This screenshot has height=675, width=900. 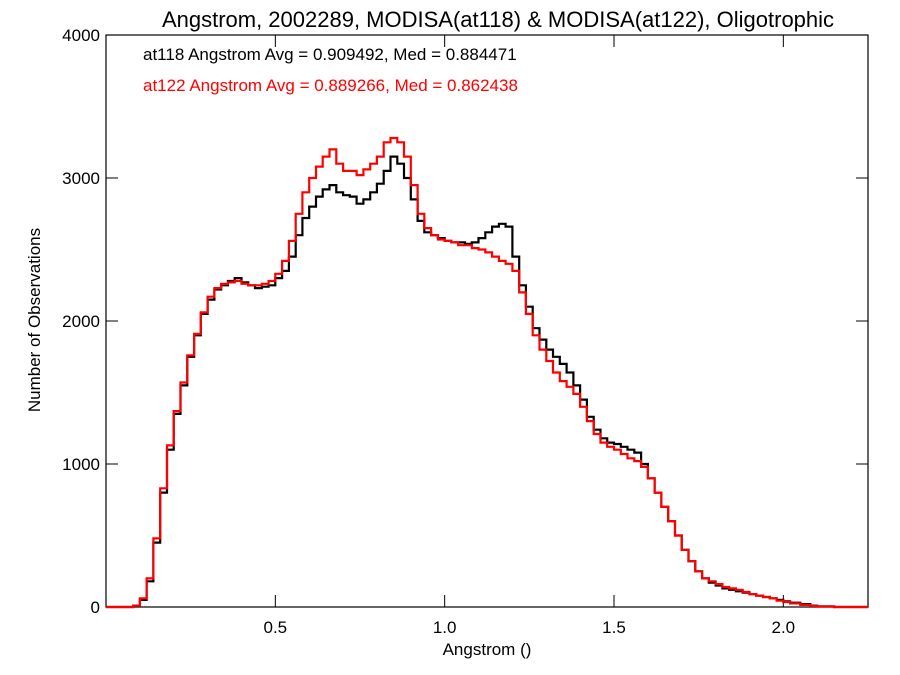 I want to click on x-axis-label: Angstrom (), so click(x=487, y=649).